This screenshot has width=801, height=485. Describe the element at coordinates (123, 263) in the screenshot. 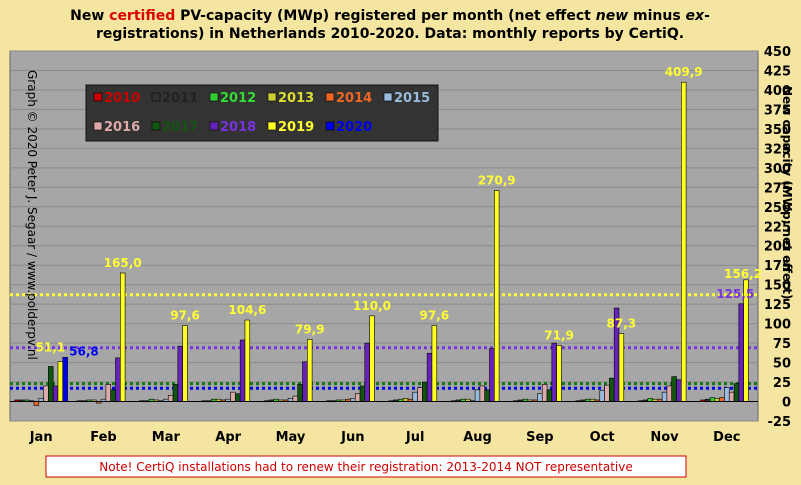

I see `data-label: 165,0` at that location.